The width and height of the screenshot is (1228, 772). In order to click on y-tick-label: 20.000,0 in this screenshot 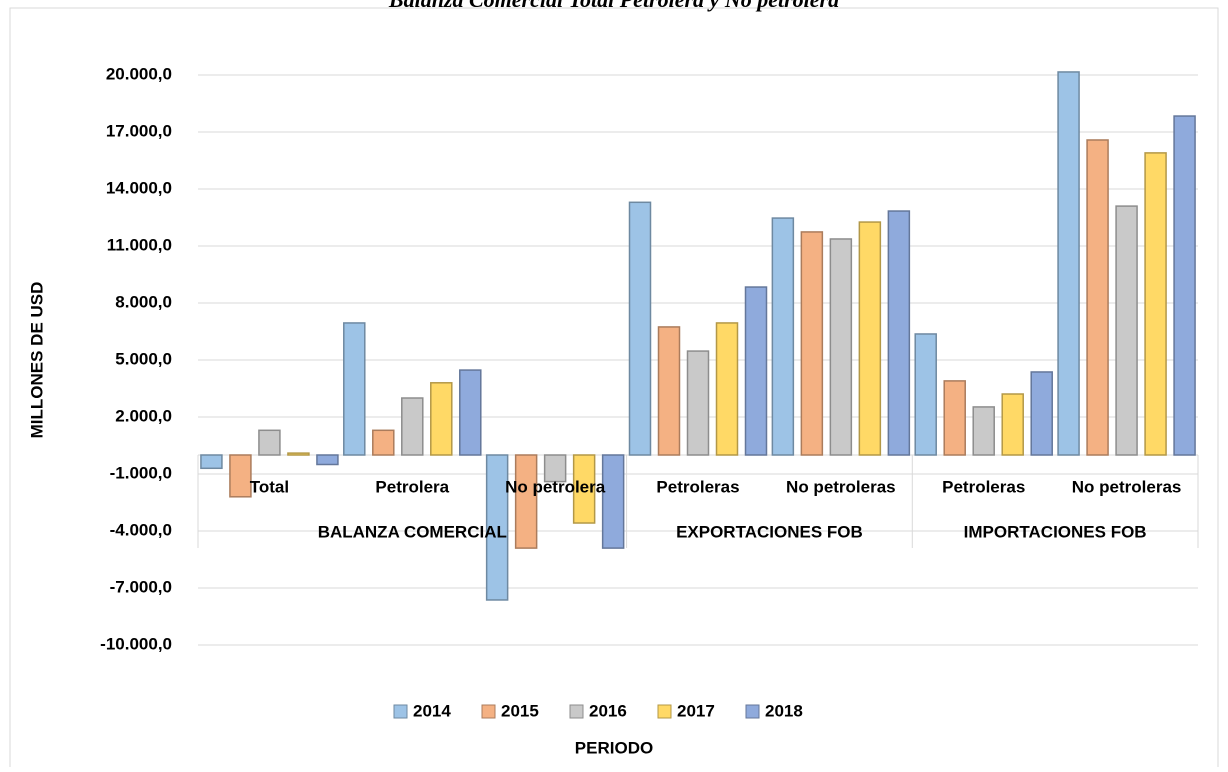, I will do `click(139, 73)`.